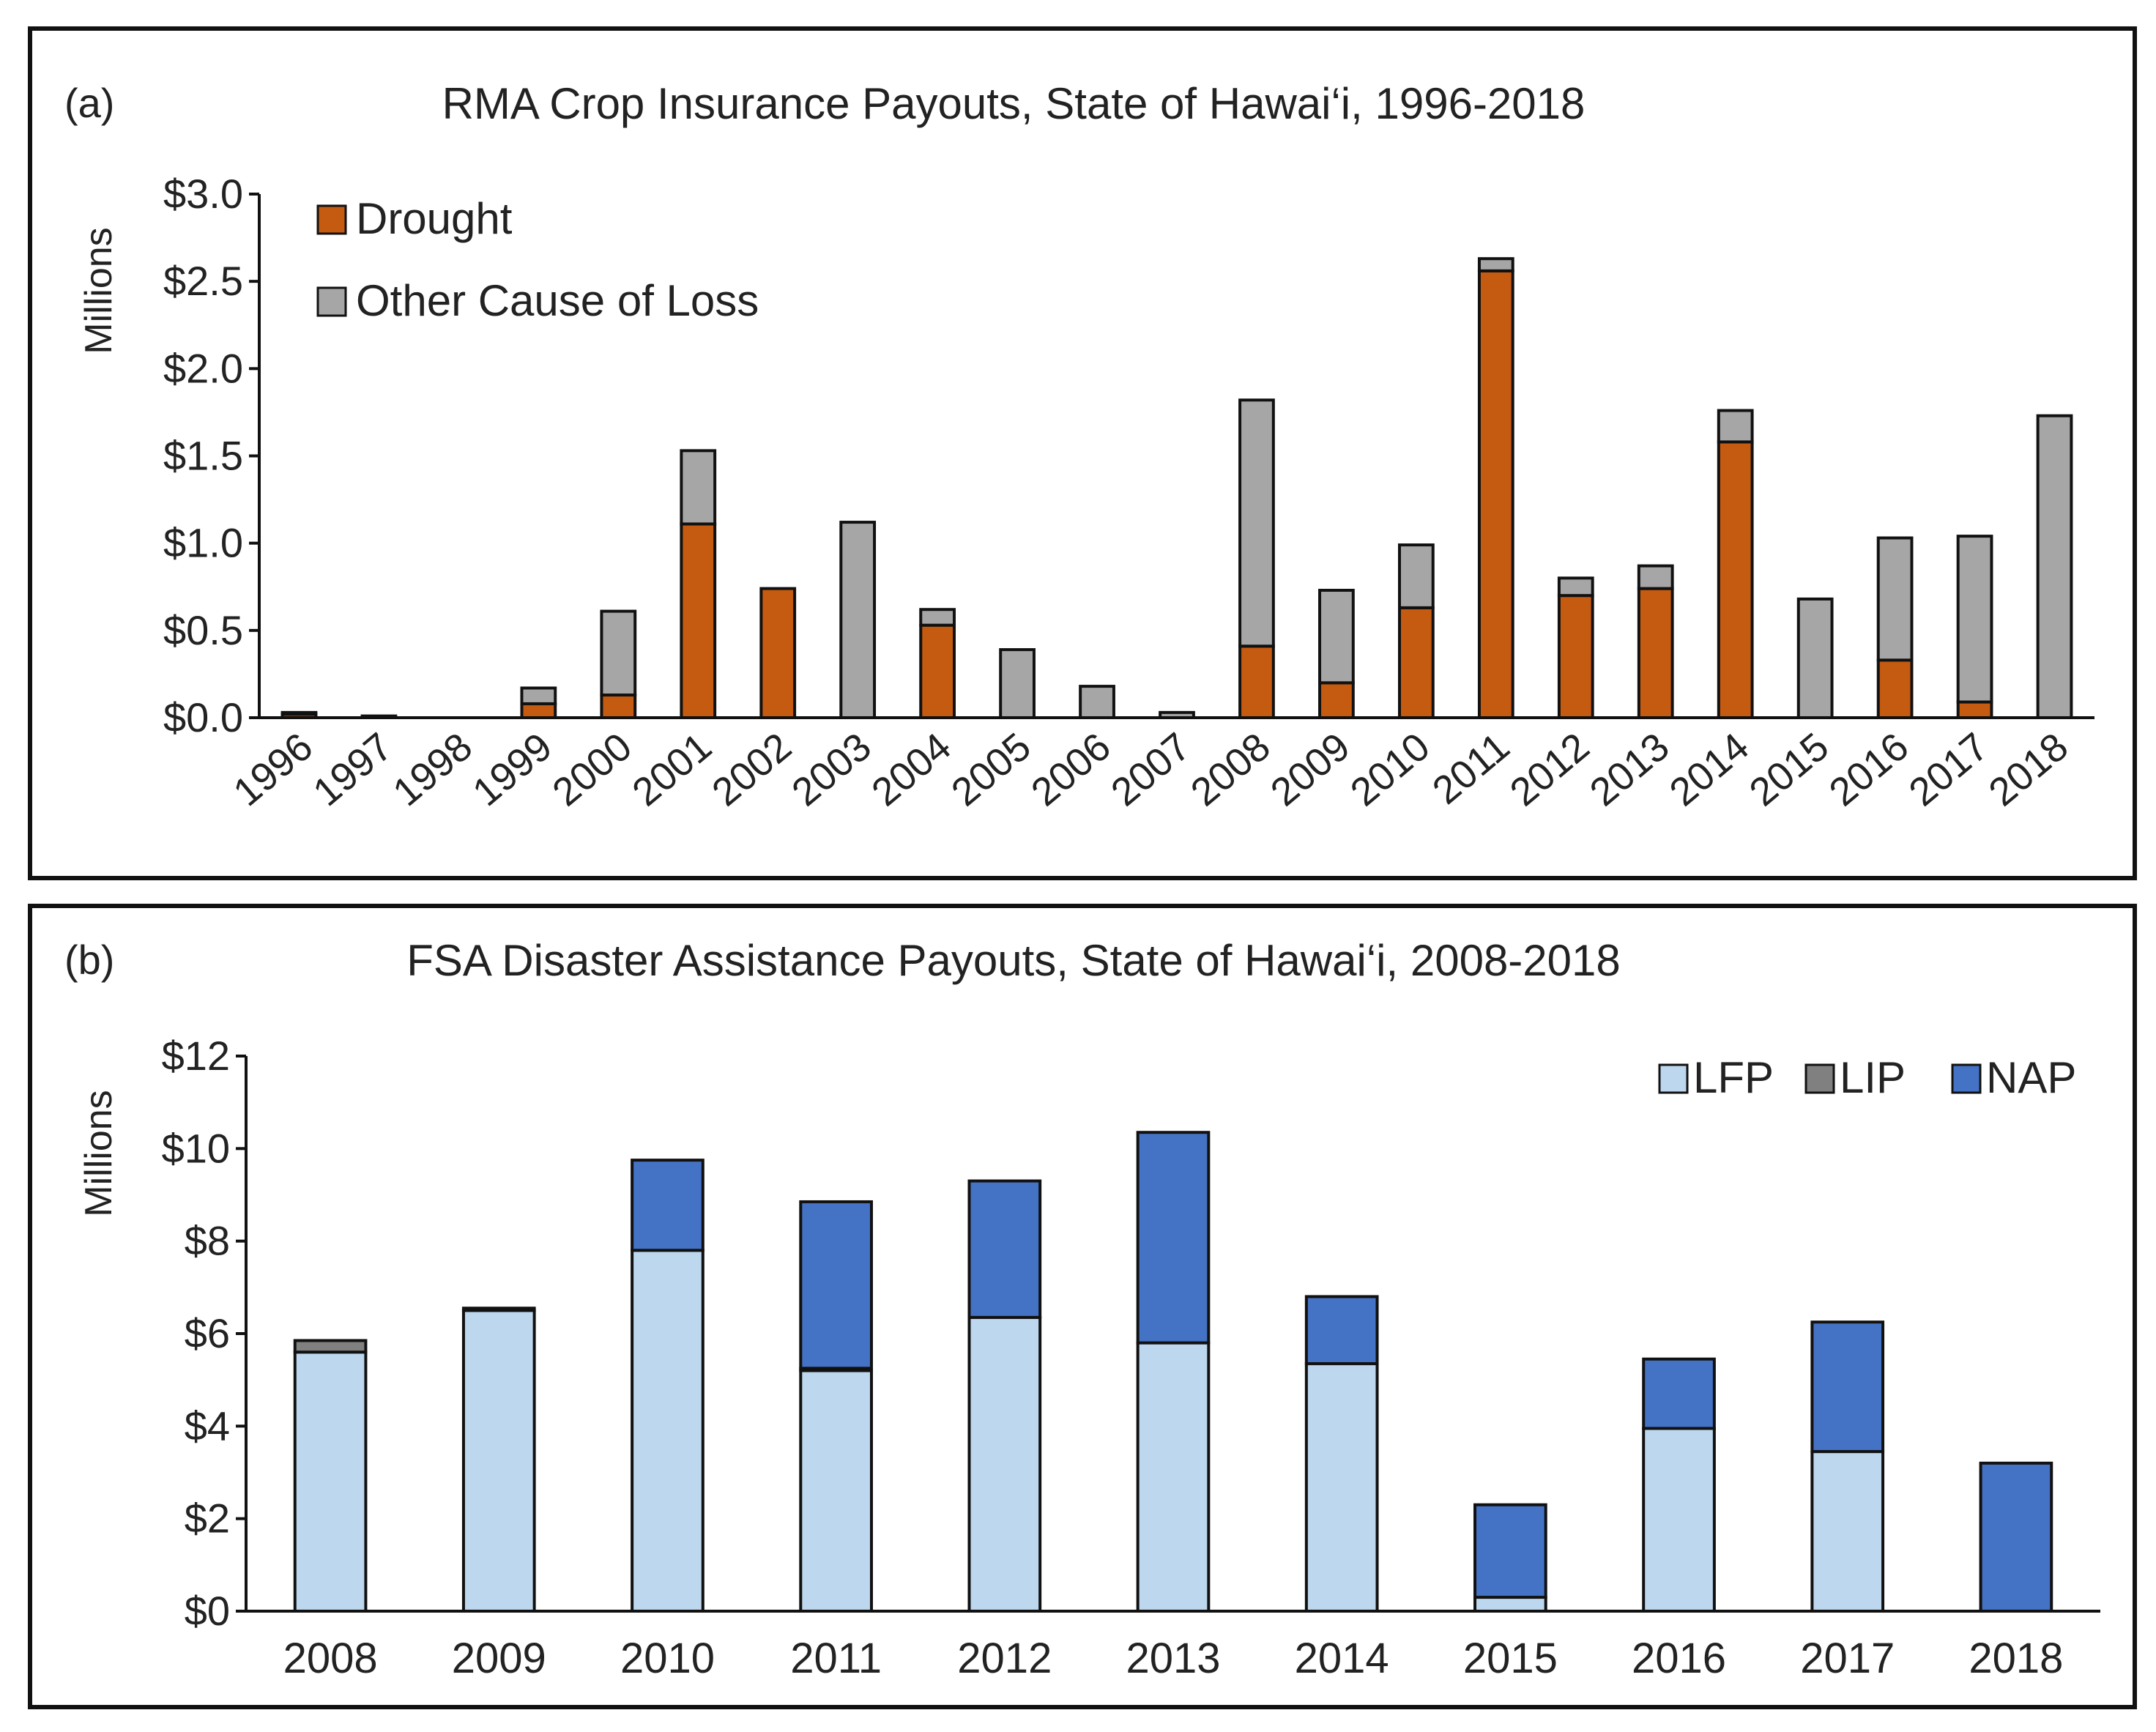 Image resolution: width=2156 pixels, height=1732 pixels. What do you see at coordinates (1416, 662) in the screenshot?
I see `chart-a-bar-2010-drought` at bounding box center [1416, 662].